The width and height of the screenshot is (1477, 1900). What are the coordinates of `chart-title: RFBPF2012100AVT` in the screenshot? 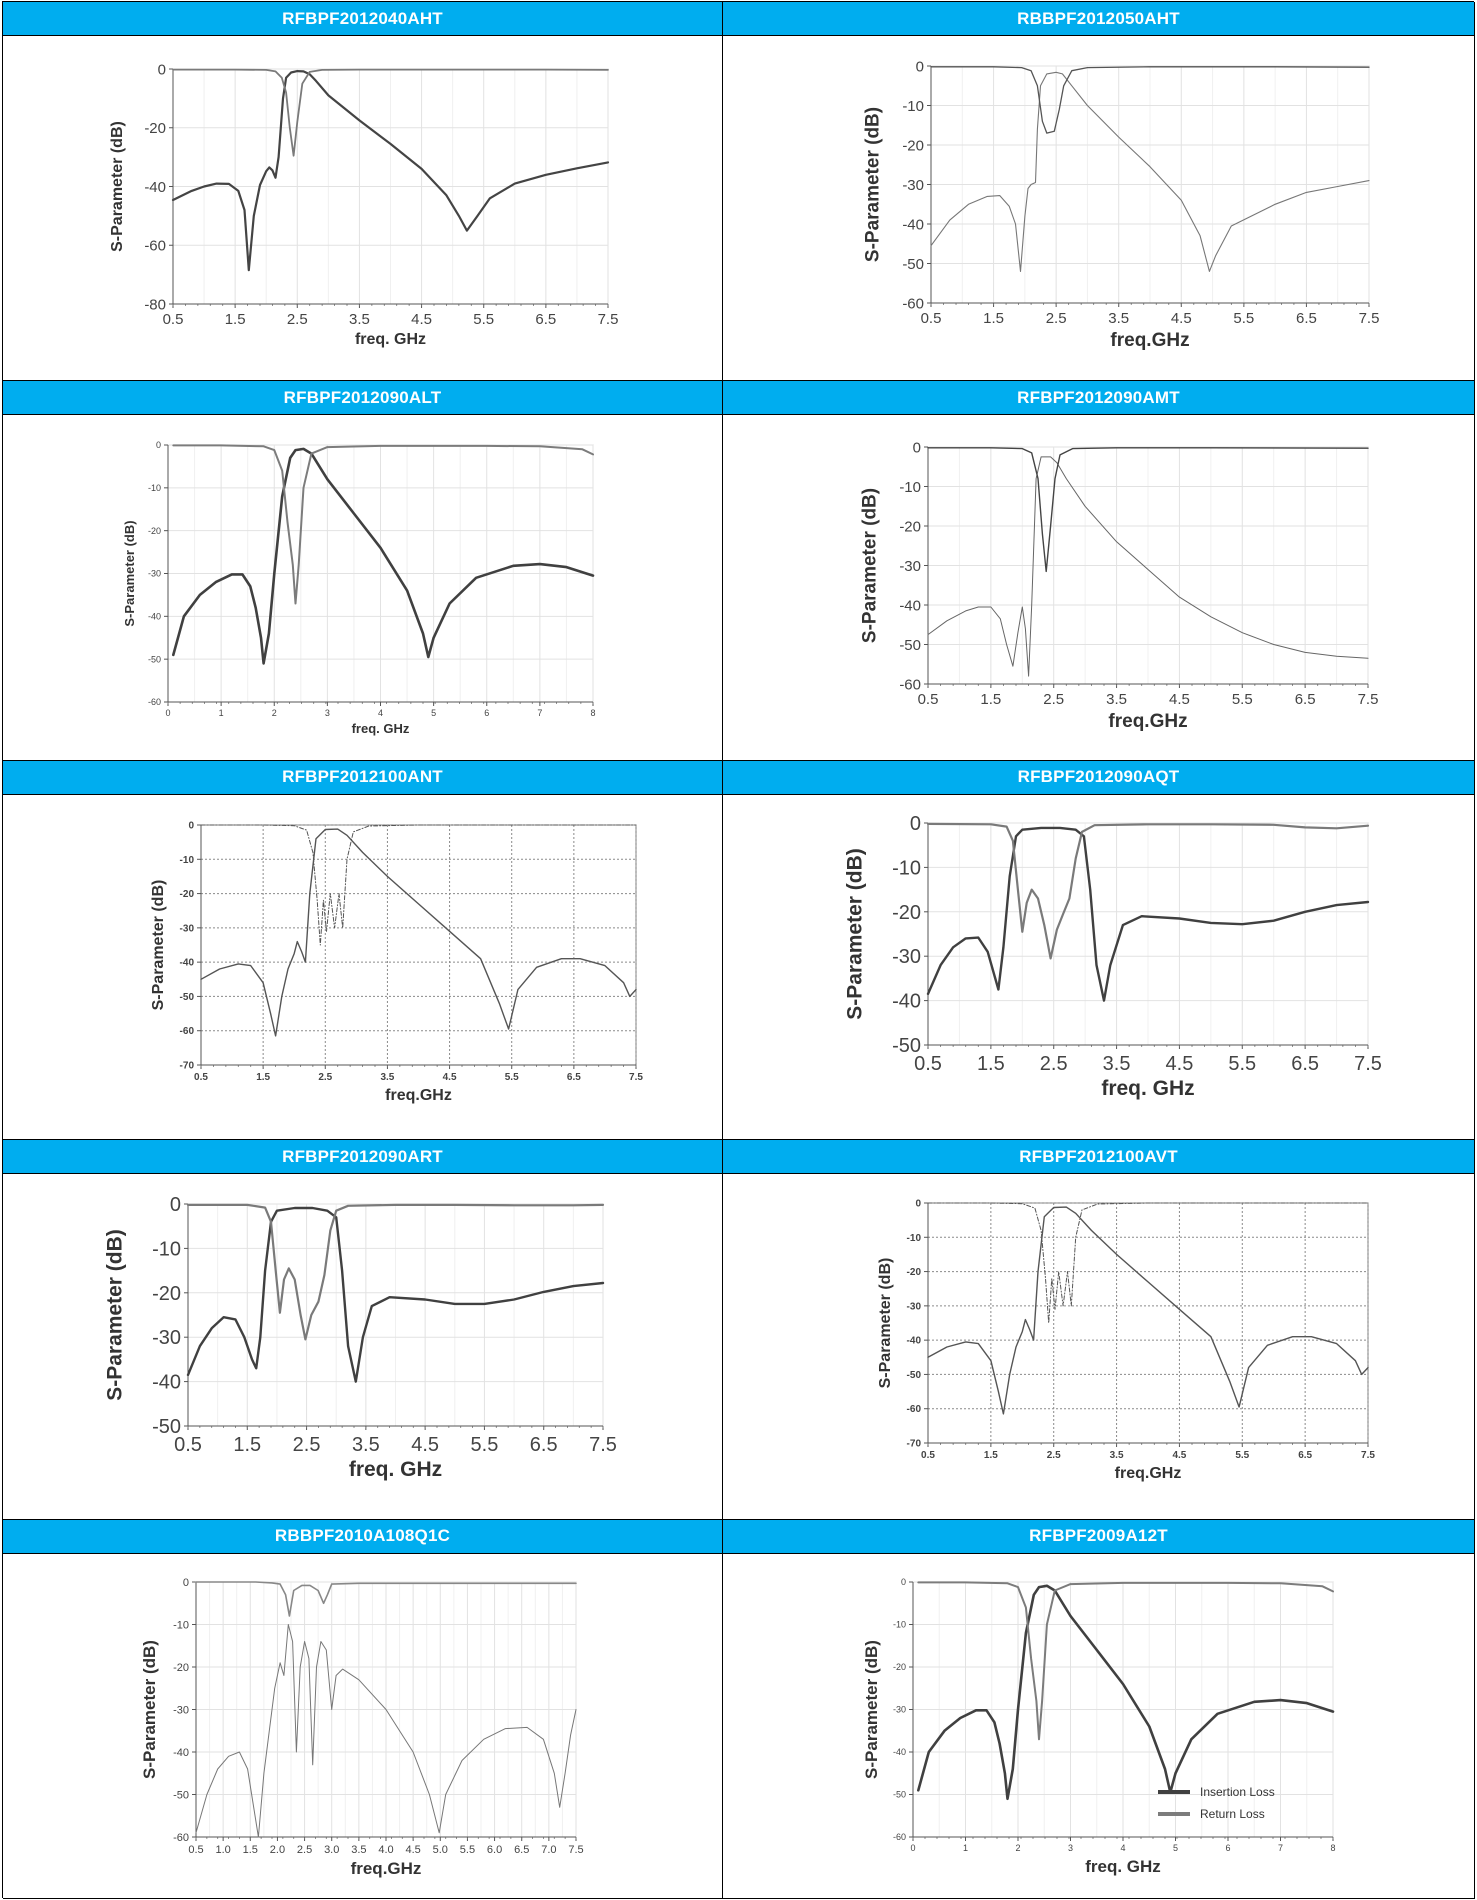 It's located at (1098, 1157).